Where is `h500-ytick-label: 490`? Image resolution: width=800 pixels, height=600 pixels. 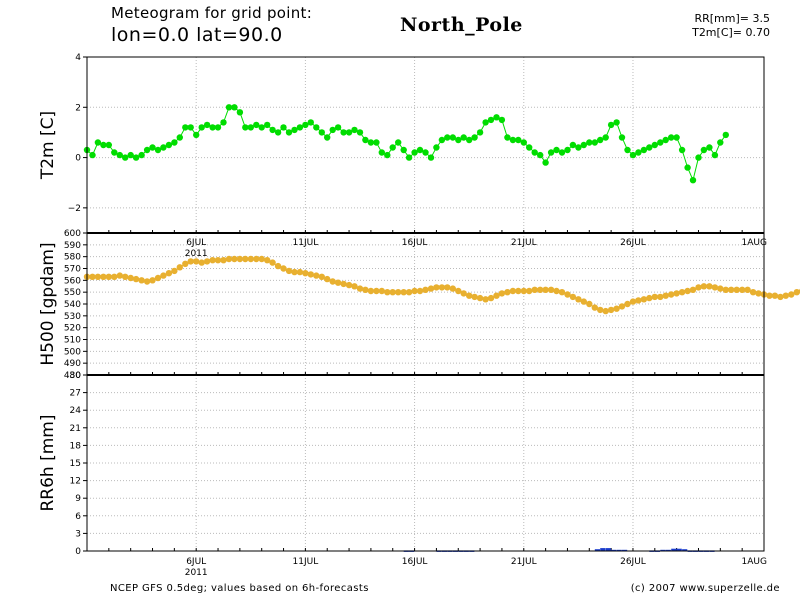 h500-ytick-label: 490 is located at coordinates (72, 364).